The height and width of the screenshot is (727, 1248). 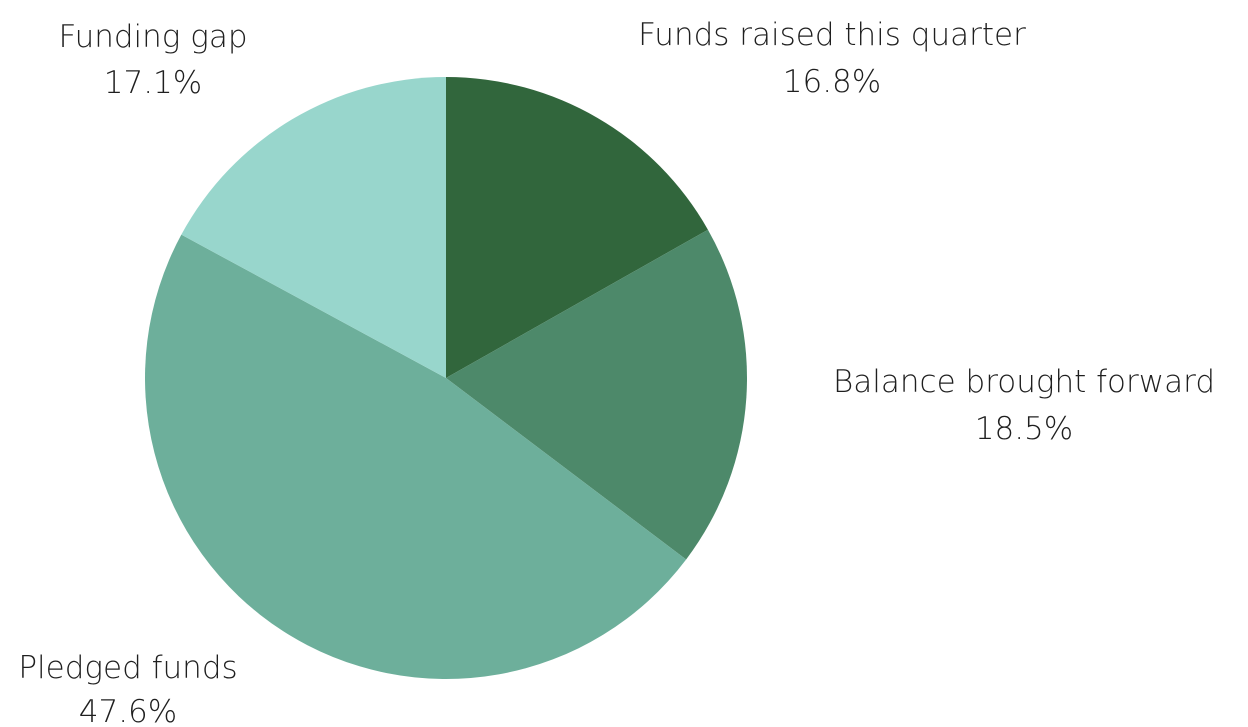 What do you see at coordinates (153, 83) in the screenshot?
I see `slice-label-value: 17.1%` at bounding box center [153, 83].